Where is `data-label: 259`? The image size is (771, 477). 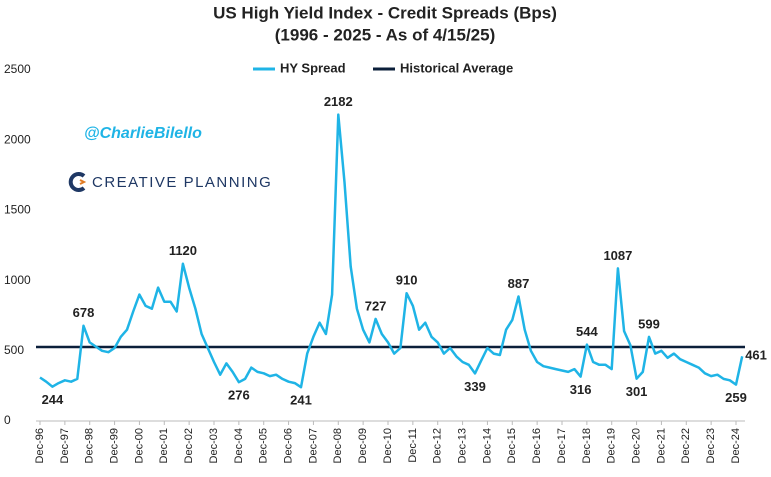
data-label: 259 is located at coordinates (736, 397).